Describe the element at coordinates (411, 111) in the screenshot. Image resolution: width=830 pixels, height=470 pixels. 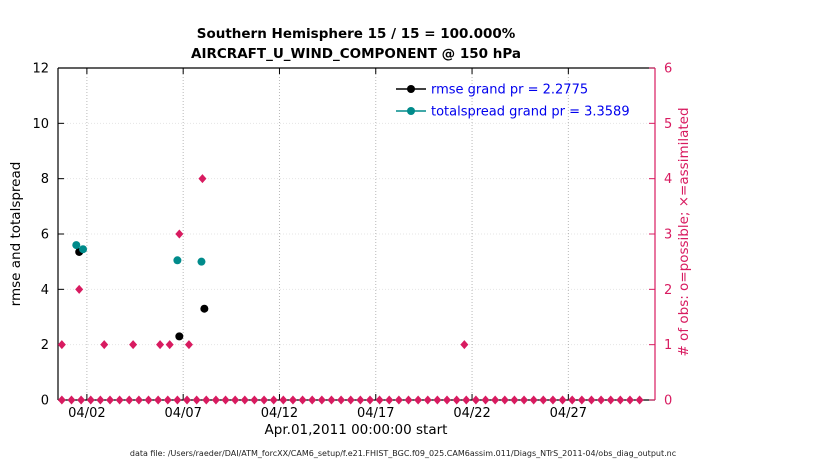
I see `legend-marker-totalspread` at that location.